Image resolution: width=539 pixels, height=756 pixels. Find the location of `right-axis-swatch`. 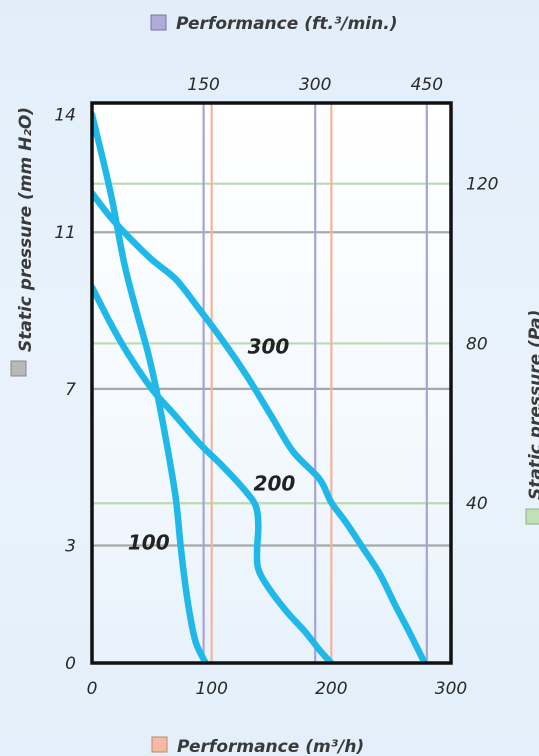

right-axis-swatch is located at coordinates (532, 516).